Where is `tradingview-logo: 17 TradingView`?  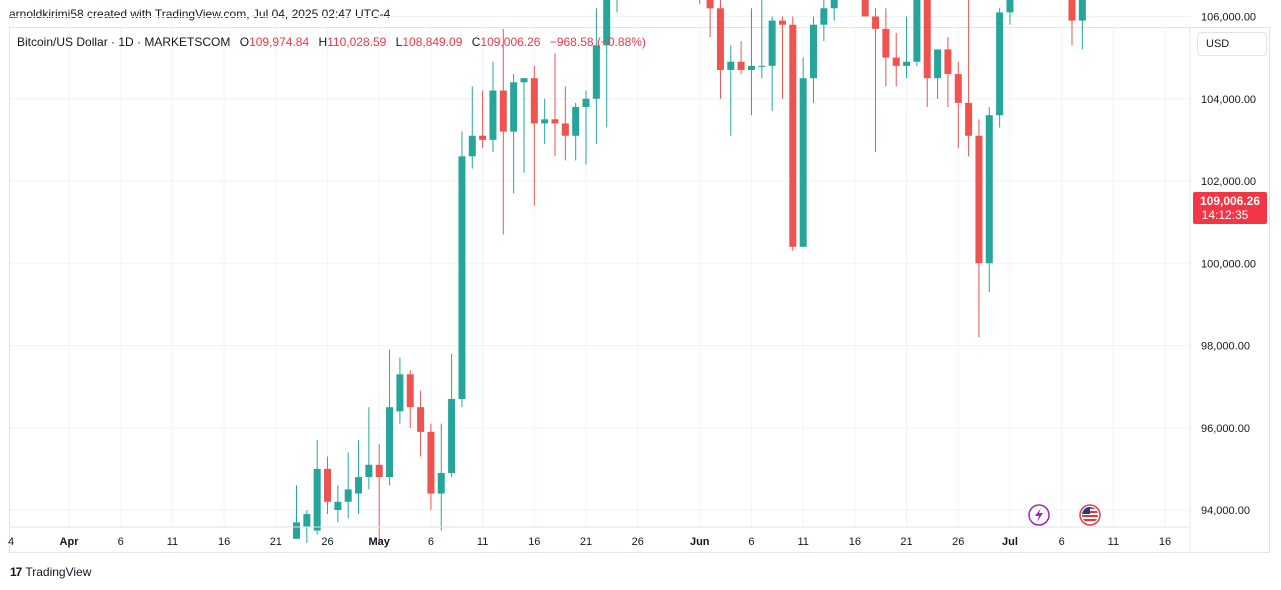
tradingview-logo: 17 TradingView is located at coordinates (50, 572).